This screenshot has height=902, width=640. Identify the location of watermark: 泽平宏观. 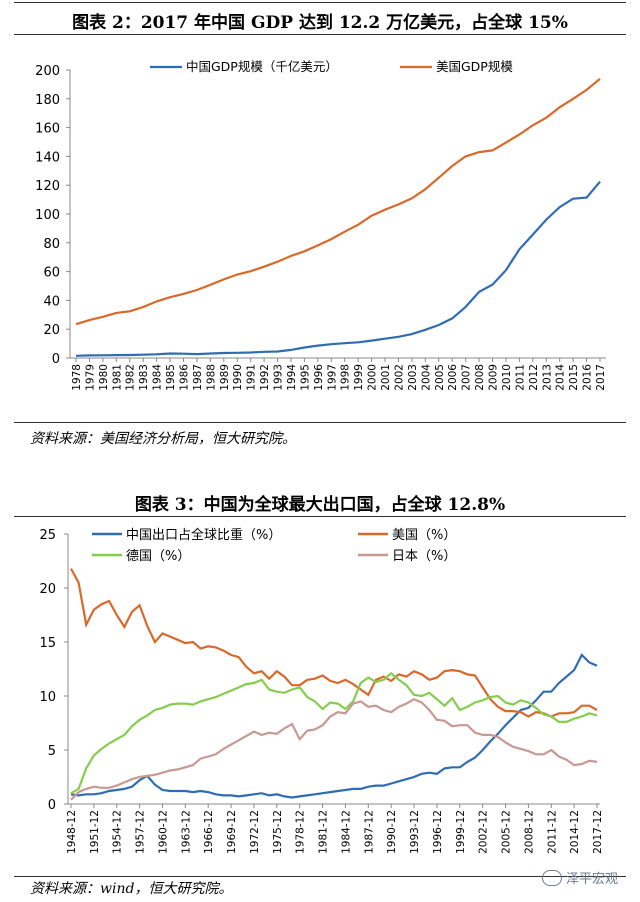
(579, 877).